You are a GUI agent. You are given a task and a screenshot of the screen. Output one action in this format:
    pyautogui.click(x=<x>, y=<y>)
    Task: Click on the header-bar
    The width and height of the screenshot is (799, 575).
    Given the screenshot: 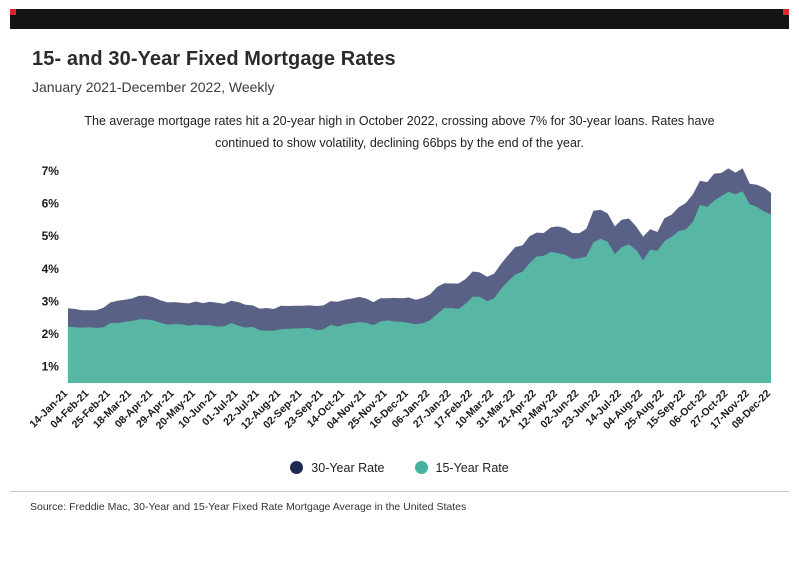 What is the action you would take?
    pyautogui.click(x=399, y=19)
    